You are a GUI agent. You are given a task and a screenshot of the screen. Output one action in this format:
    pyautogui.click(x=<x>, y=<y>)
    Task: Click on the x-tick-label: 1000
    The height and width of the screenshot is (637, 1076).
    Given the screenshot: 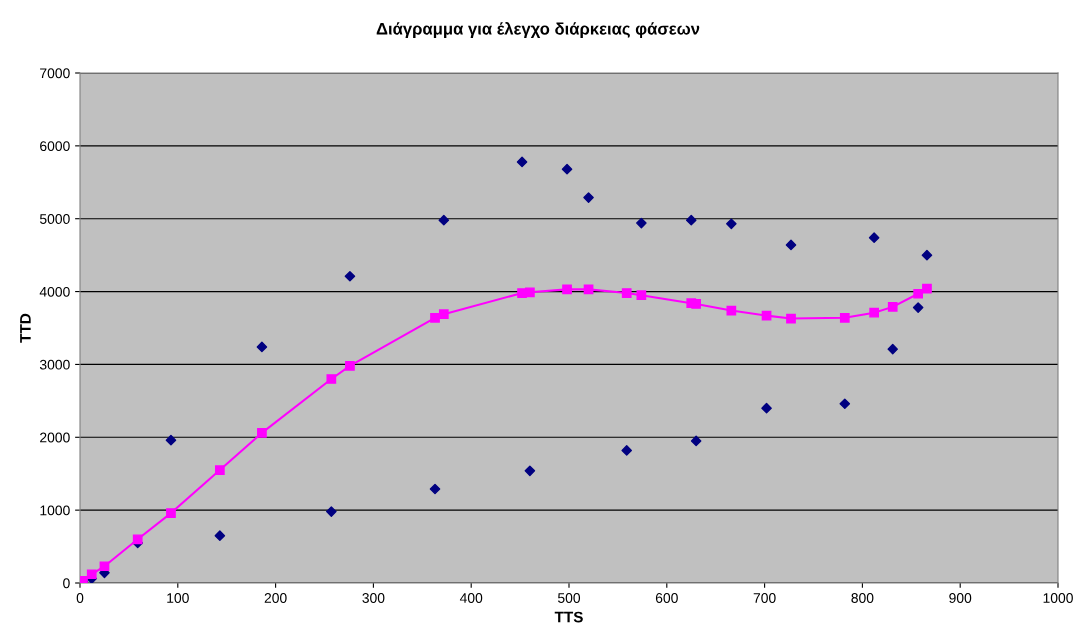 What is the action you would take?
    pyautogui.click(x=1058, y=598)
    